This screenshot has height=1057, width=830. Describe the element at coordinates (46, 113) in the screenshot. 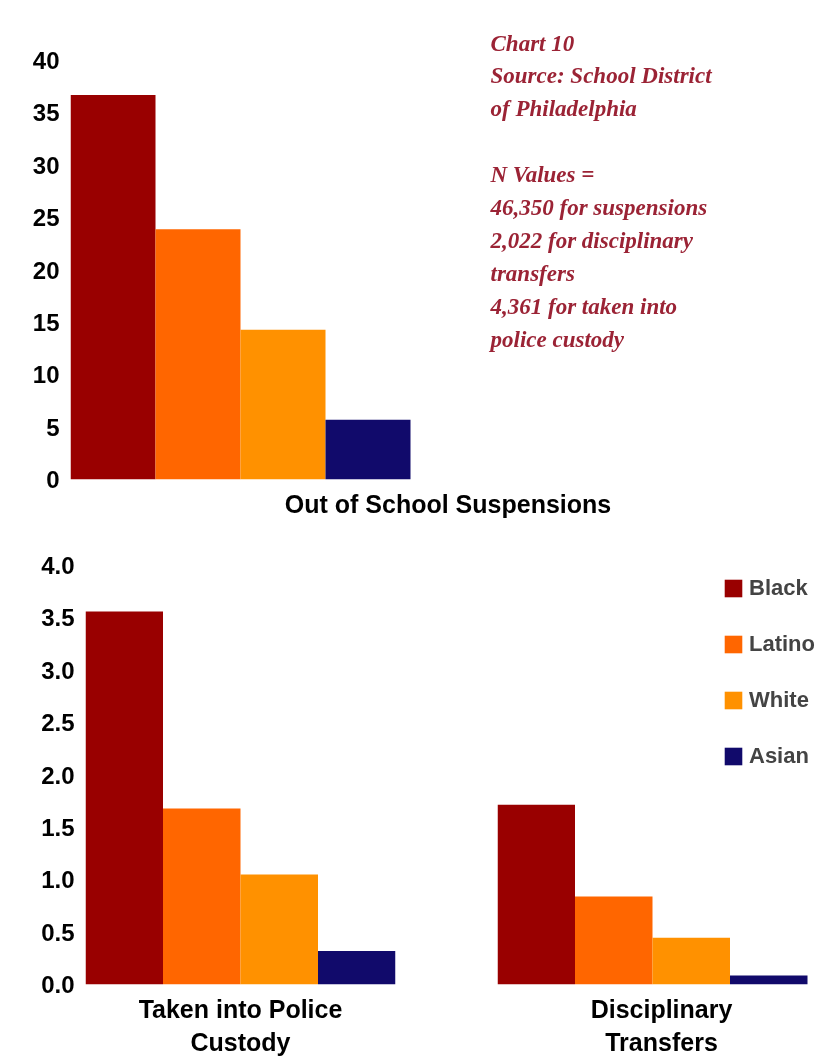

I see `y-tick-label: 35` at that location.